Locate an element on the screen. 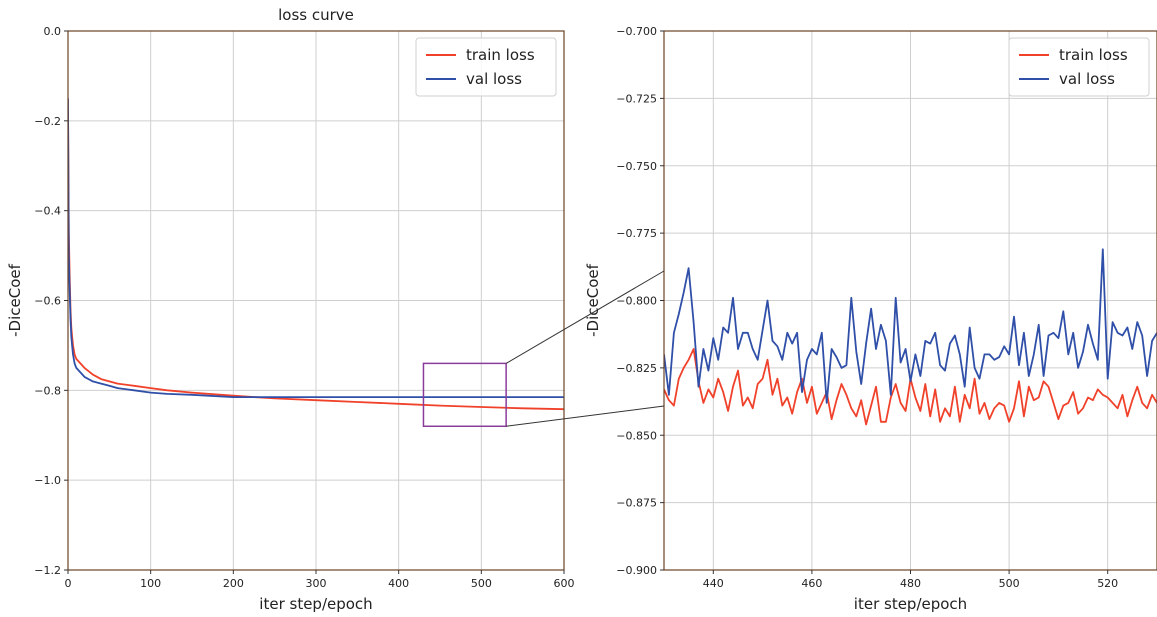 The image size is (1157, 617). x-tick-label: 480 is located at coordinates (910, 583).